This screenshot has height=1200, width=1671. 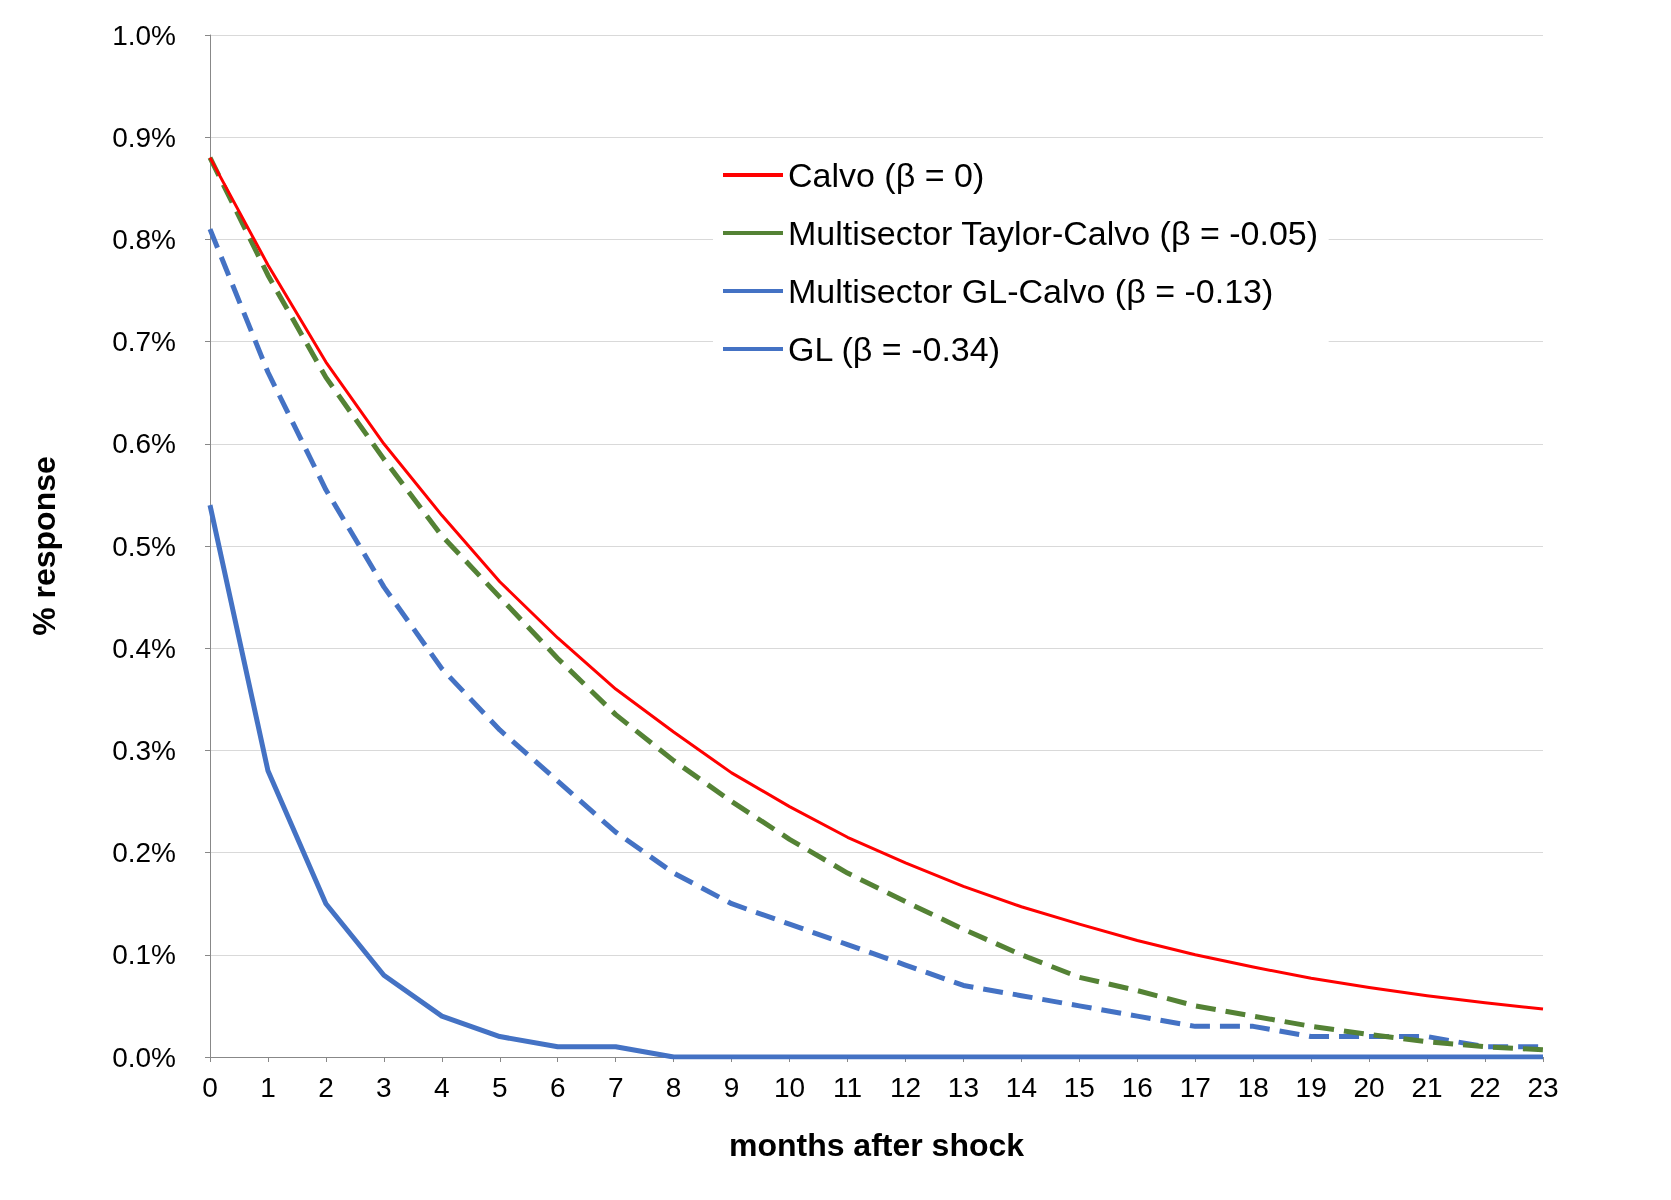 What do you see at coordinates (144, 35) in the screenshot?
I see `y-tick-label: 1.0%` at bounding box center [144, 35].